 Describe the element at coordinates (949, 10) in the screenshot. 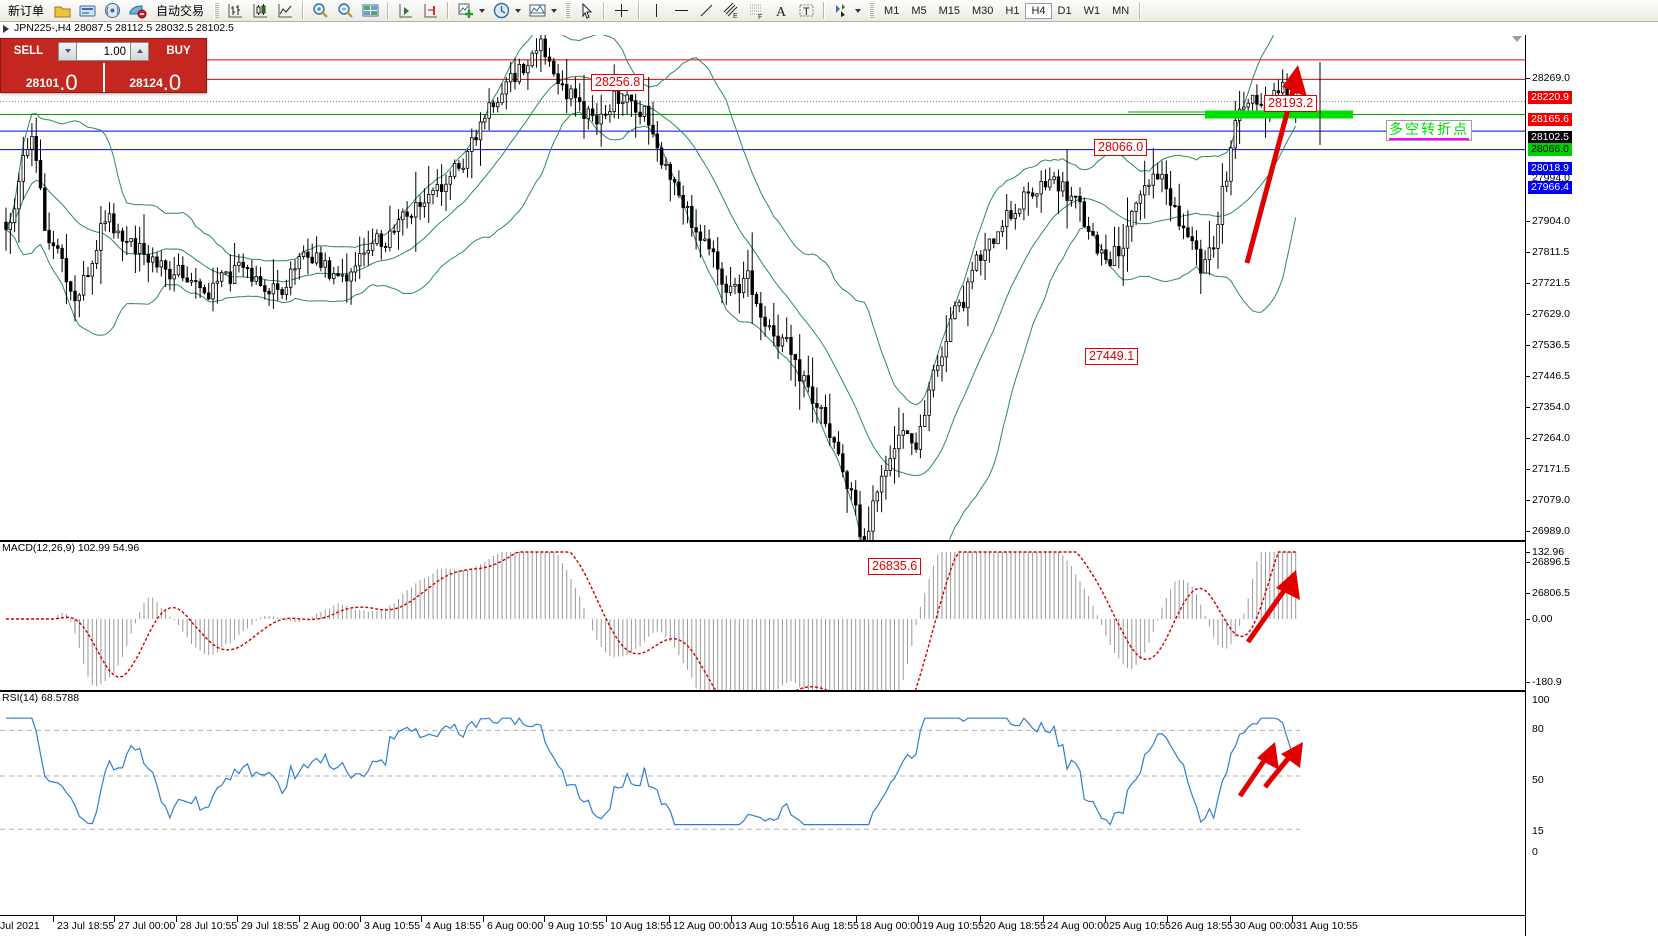

I see `timeframe-m15: M15` at that location.